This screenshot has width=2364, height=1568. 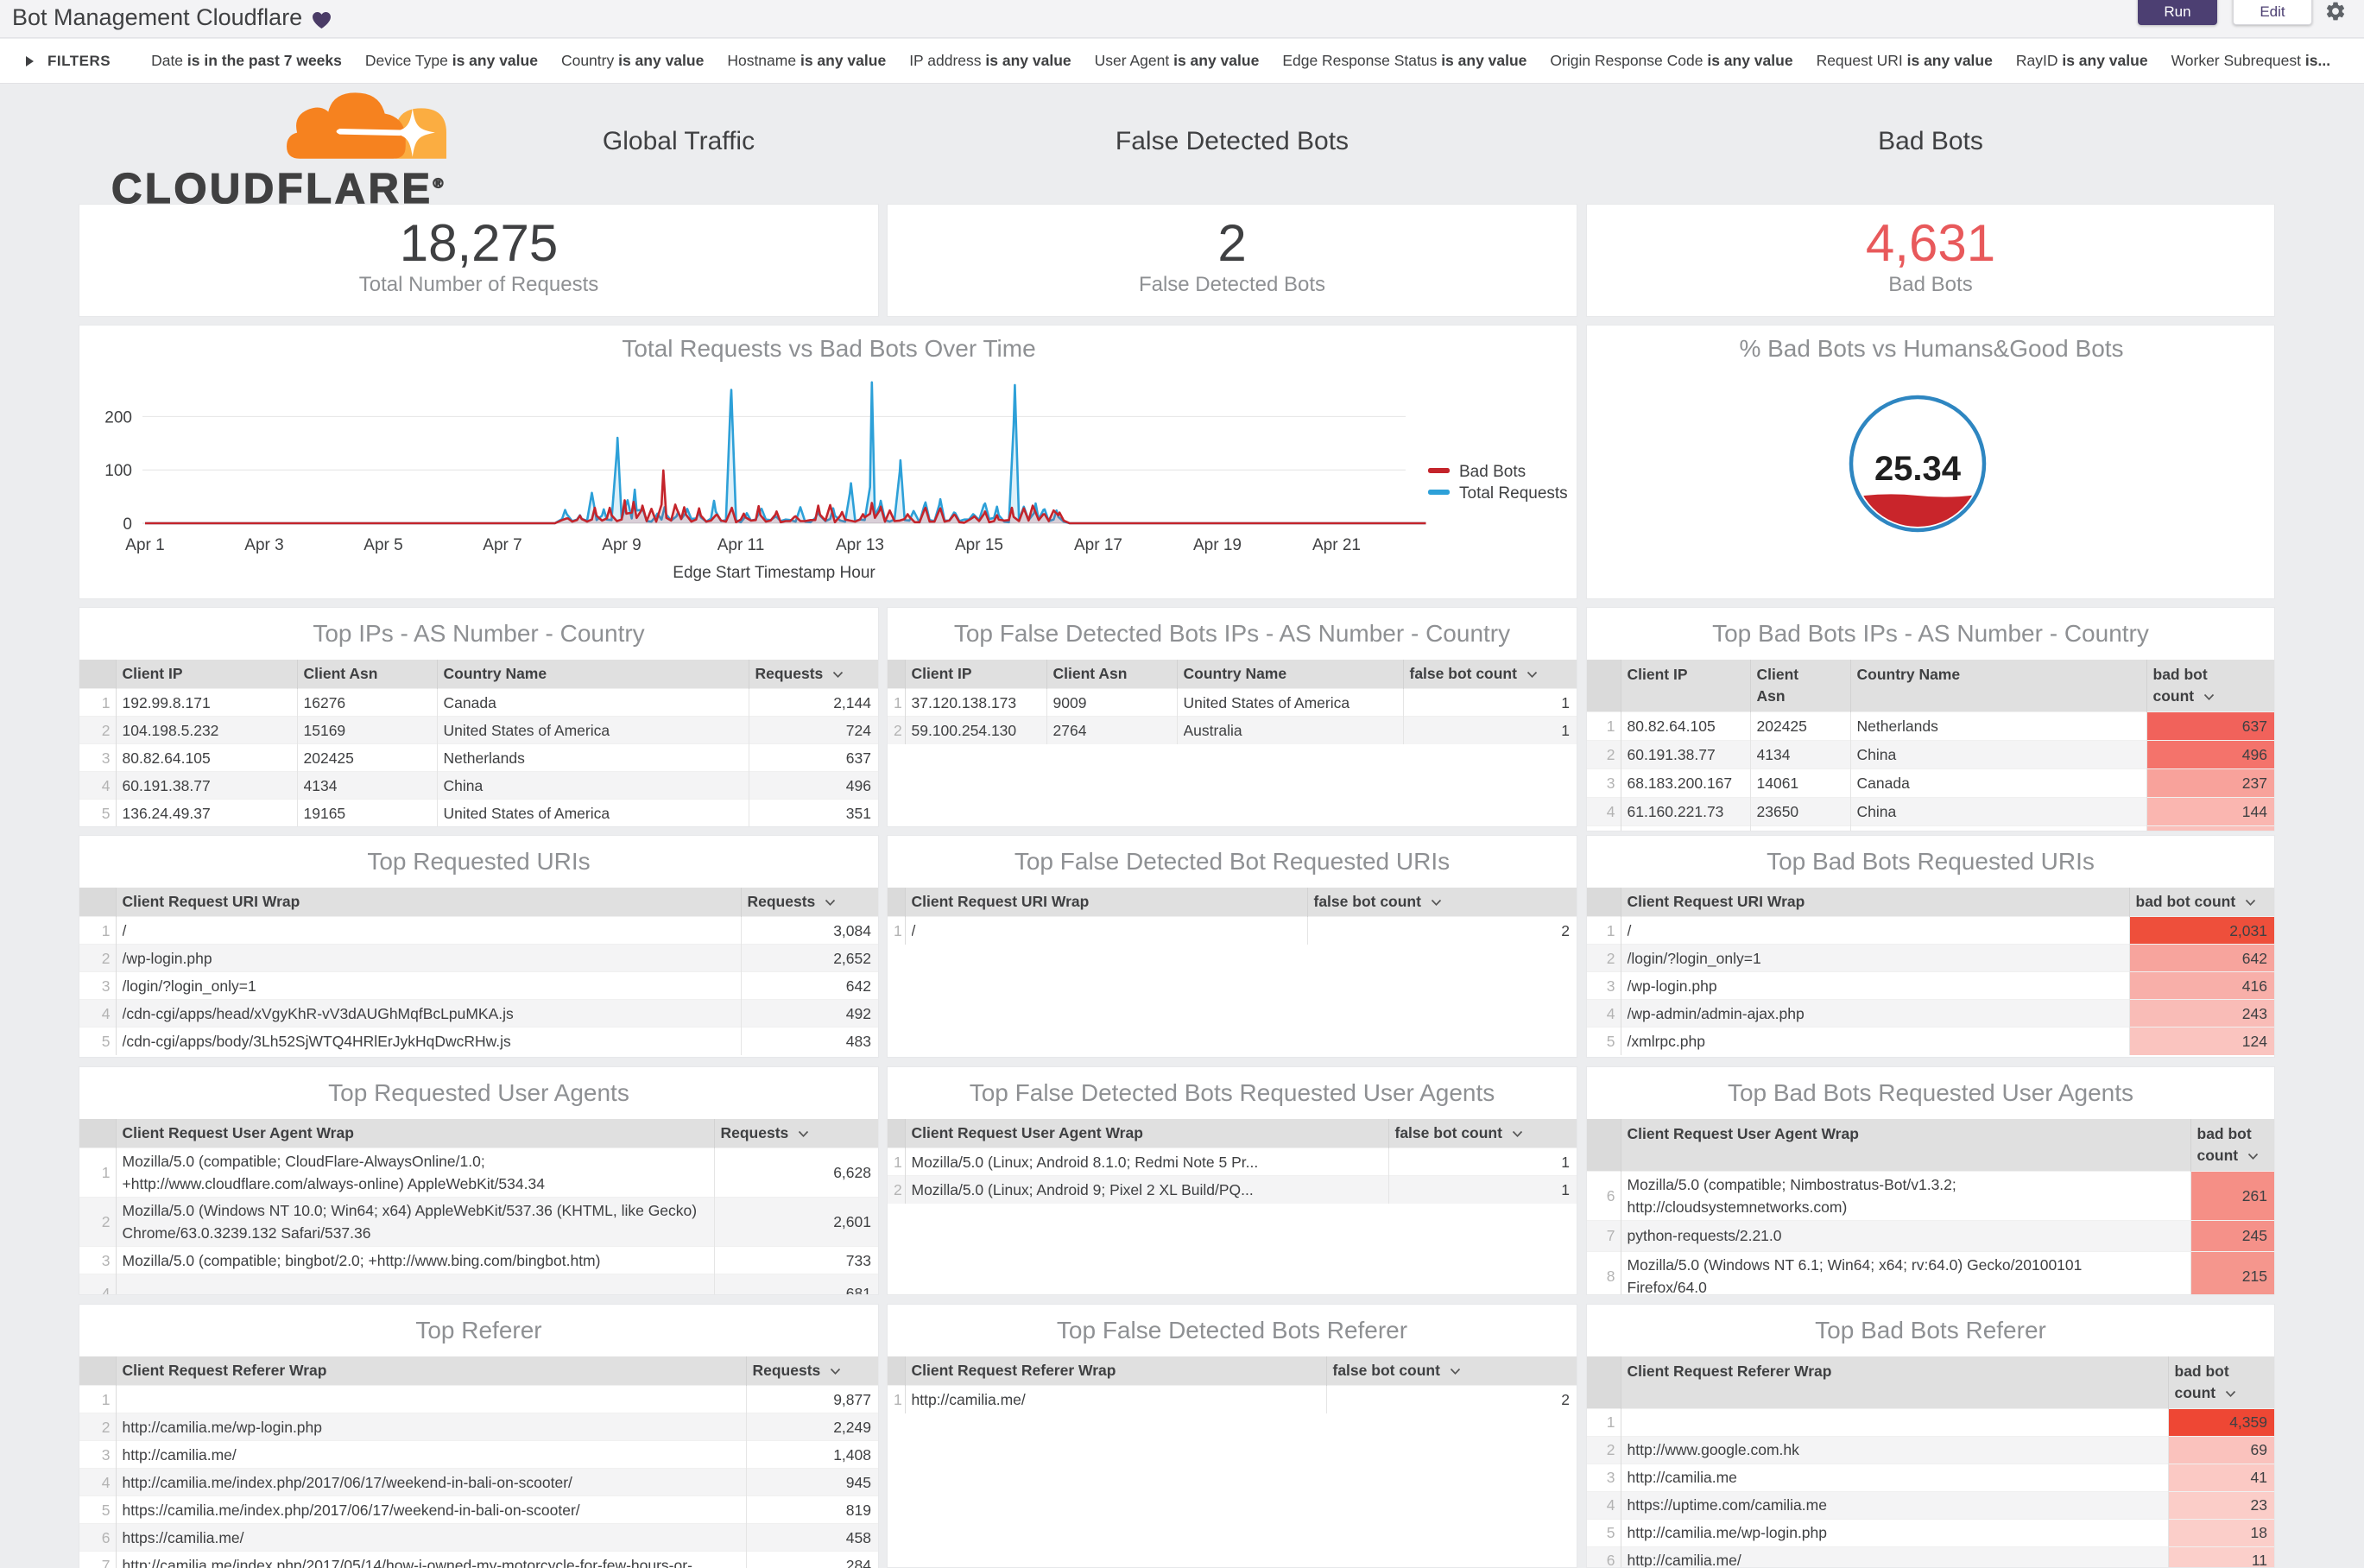 I want to click on filters-expand-icon, so click(x=30, y=60).